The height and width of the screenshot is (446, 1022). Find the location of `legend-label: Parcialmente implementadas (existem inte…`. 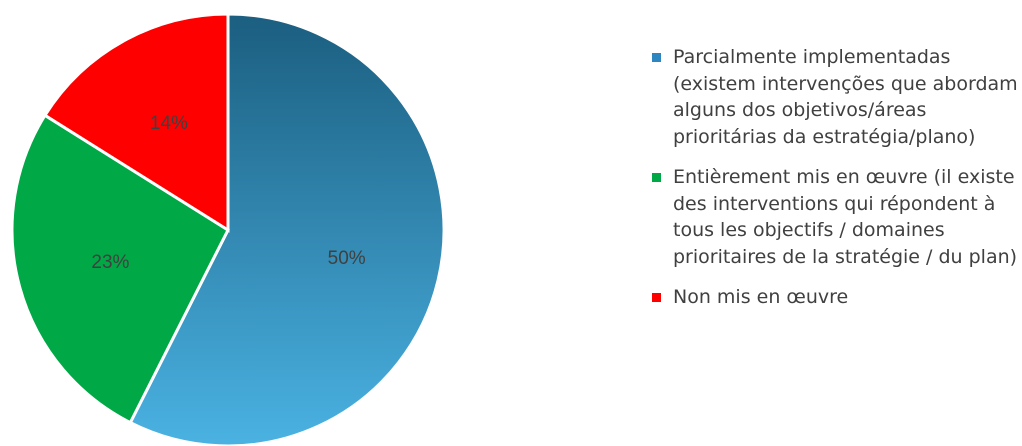

legend-label: Parcialmente implementadas (existem inte… is located at coordinates (845, 97).